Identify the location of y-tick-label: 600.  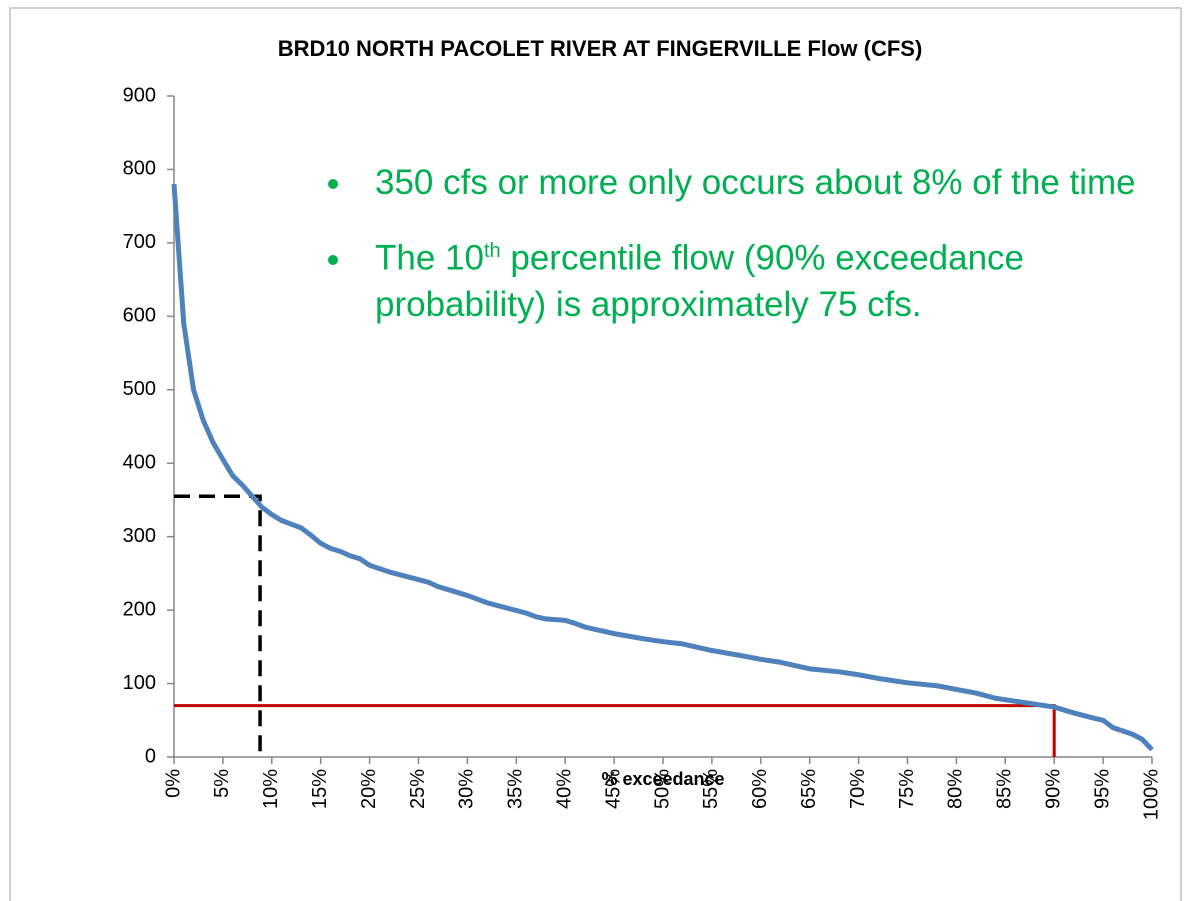
(139, 316).